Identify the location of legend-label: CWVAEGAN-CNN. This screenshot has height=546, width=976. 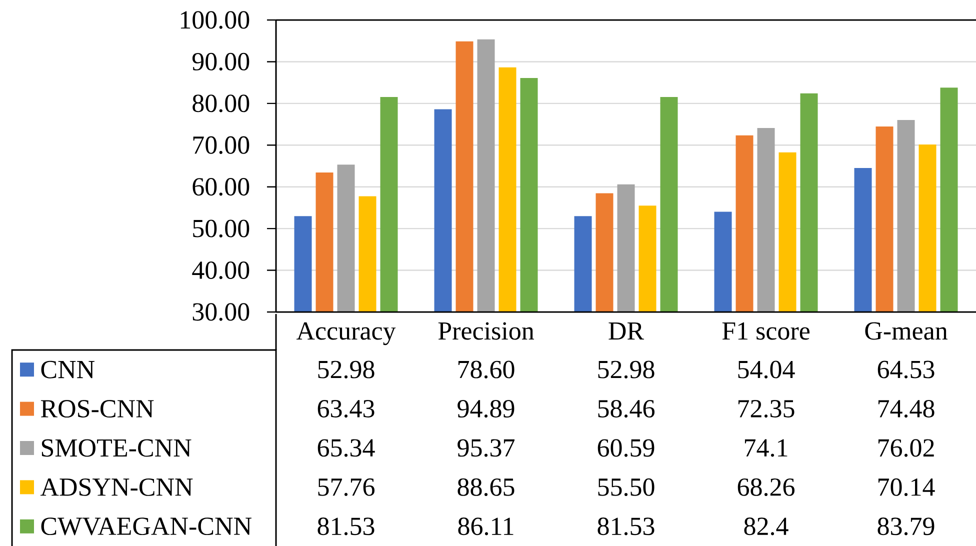
(146, 527).